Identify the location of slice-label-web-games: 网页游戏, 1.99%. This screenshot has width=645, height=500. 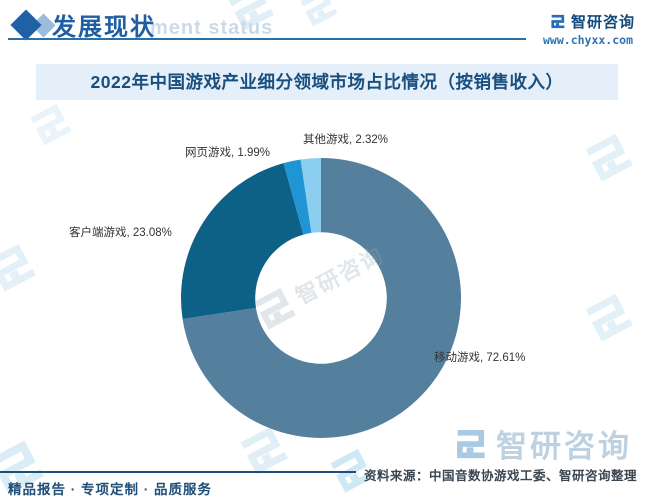
(227, 153).